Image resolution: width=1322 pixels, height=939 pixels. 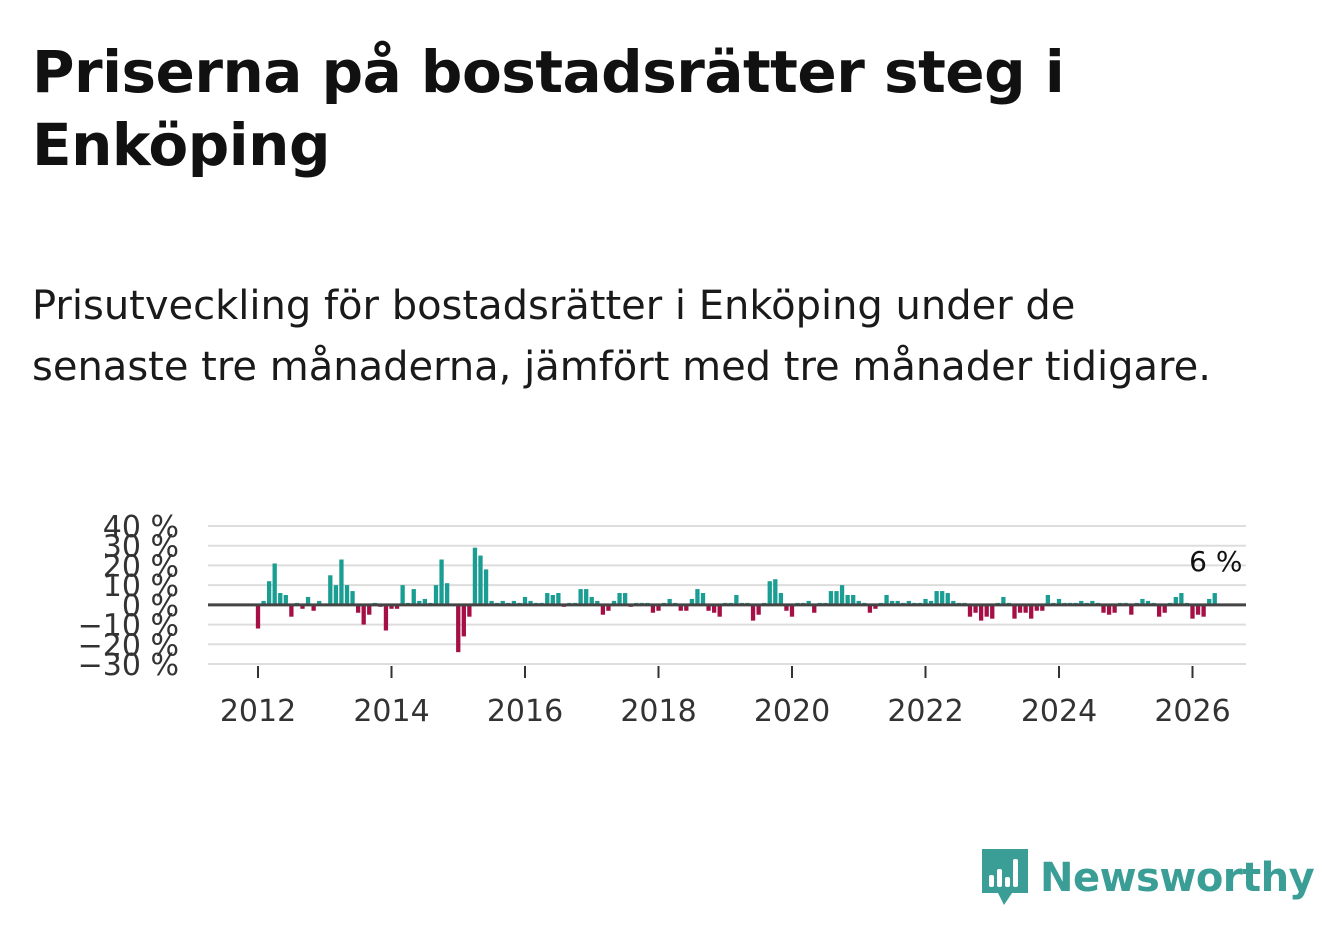 I want to click on y-tick-label: 40 %, so click(x=141, y=527).